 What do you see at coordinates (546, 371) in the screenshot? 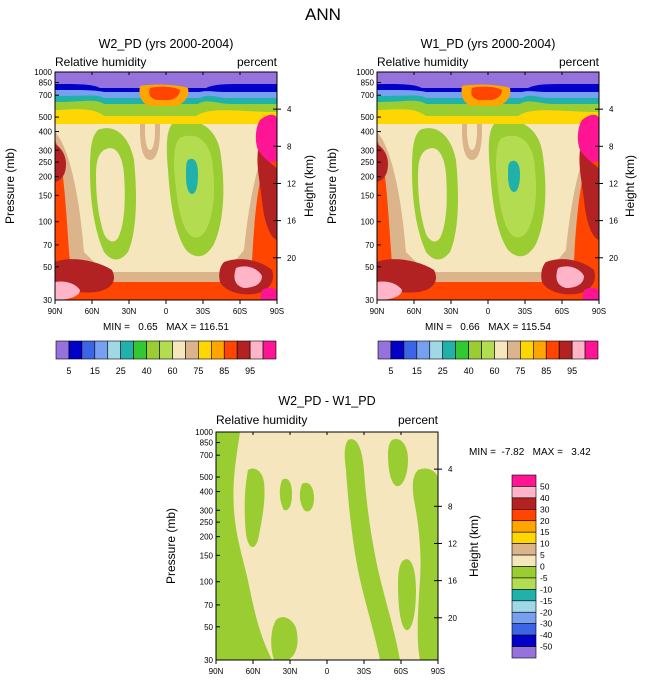
I see `colorbar-label: 85` at bounding box center [546, 371].